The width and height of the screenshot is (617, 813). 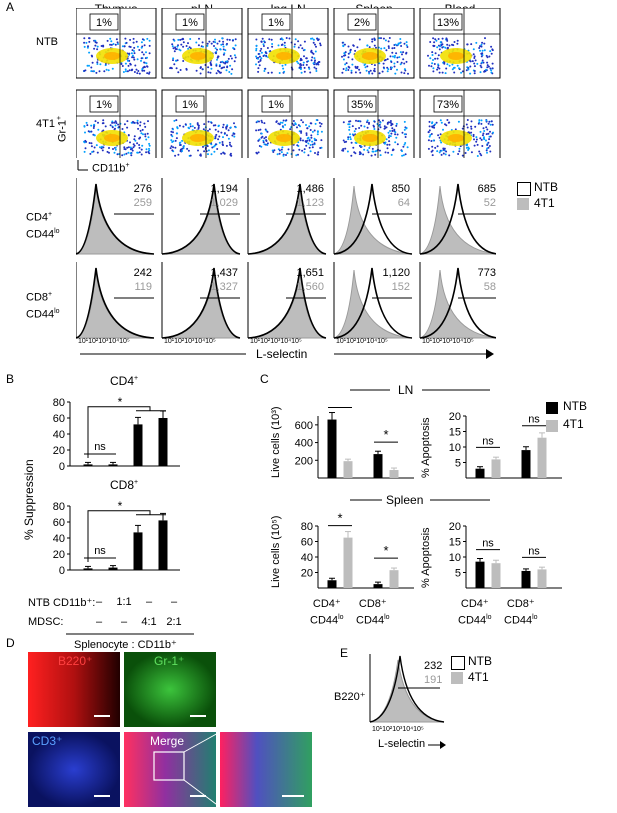 I want to click on suppression-cd8-chart: 80 60 40 20 0 ns *, so click(x=116, y=538).